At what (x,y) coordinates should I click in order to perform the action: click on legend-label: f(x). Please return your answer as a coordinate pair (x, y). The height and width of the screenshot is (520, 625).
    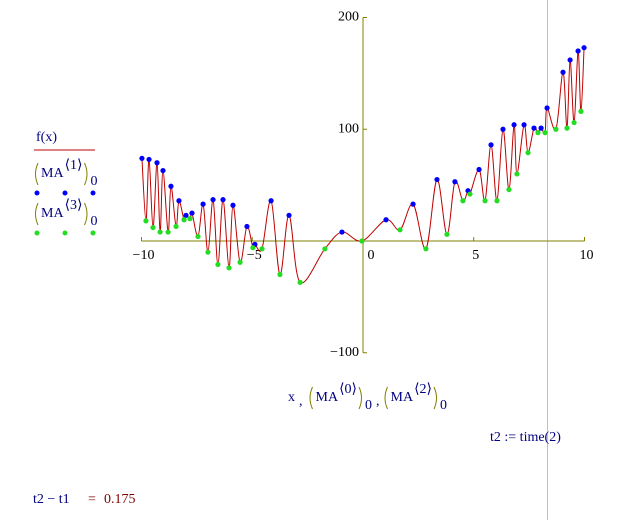
    Looking at the image, I should click on (46, 137).